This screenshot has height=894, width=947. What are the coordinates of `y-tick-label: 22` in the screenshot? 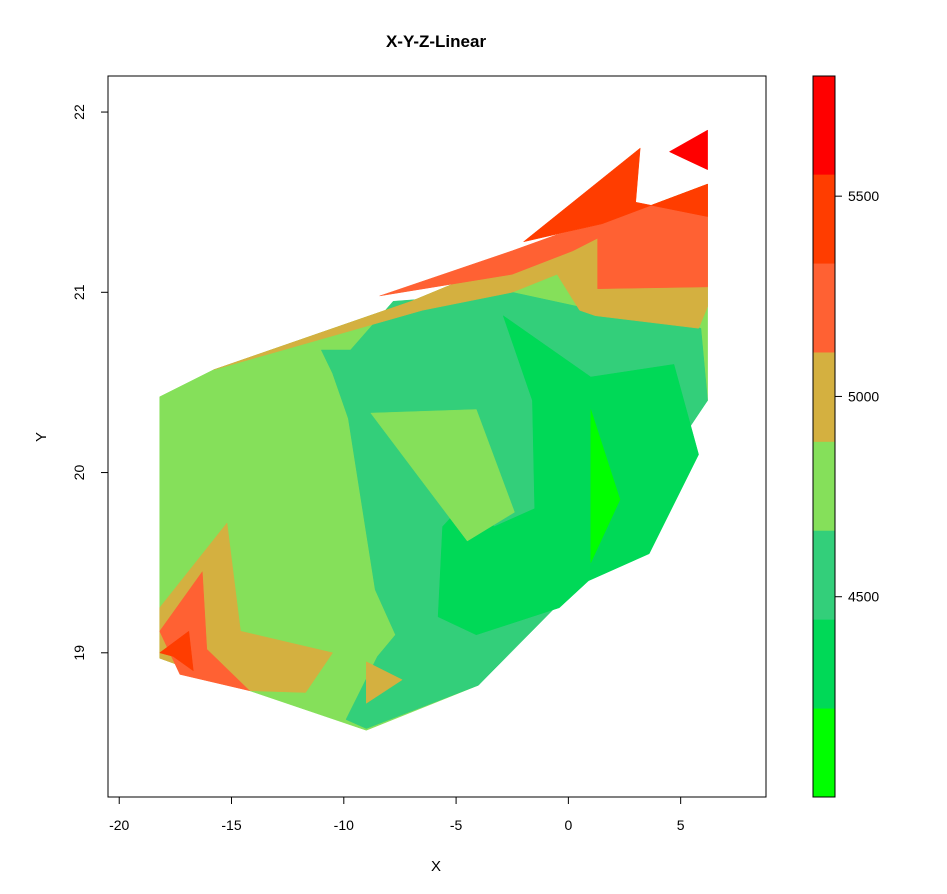 It's located at (79, 112).